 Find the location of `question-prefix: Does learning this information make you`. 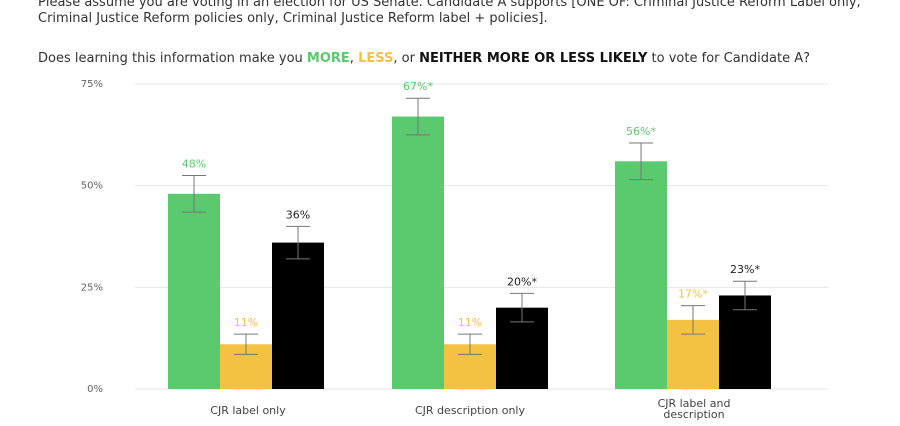

question-prefix: Does learning this information make you is located at coordinates (172, 58).